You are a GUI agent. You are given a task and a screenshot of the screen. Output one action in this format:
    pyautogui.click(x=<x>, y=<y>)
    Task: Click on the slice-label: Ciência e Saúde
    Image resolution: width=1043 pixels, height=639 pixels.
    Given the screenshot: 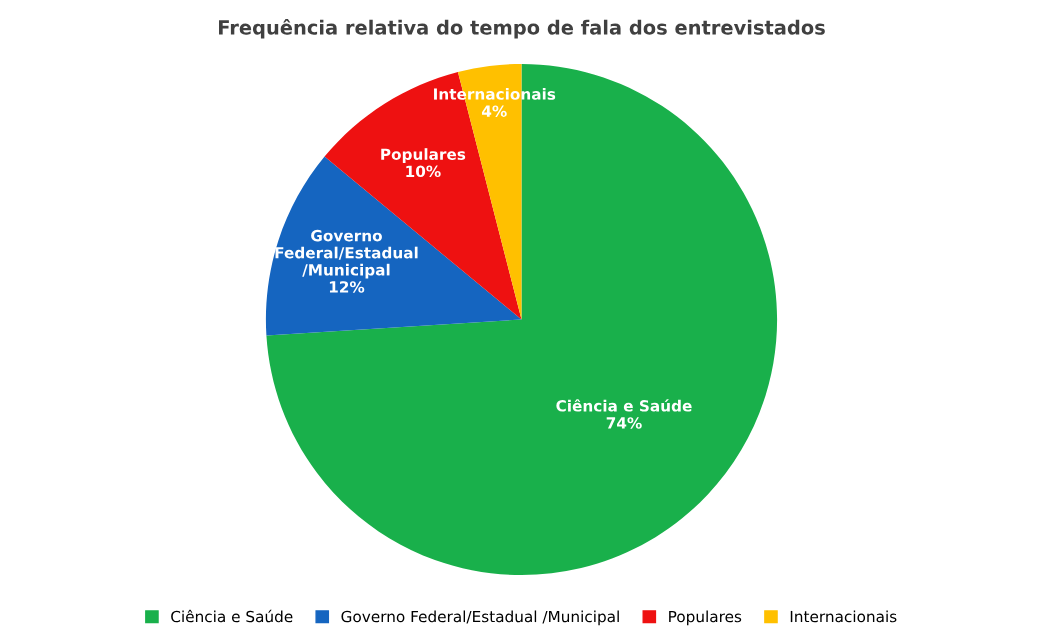 What is the action you would take?
    pyautogui.click(x=624, y=405)
    